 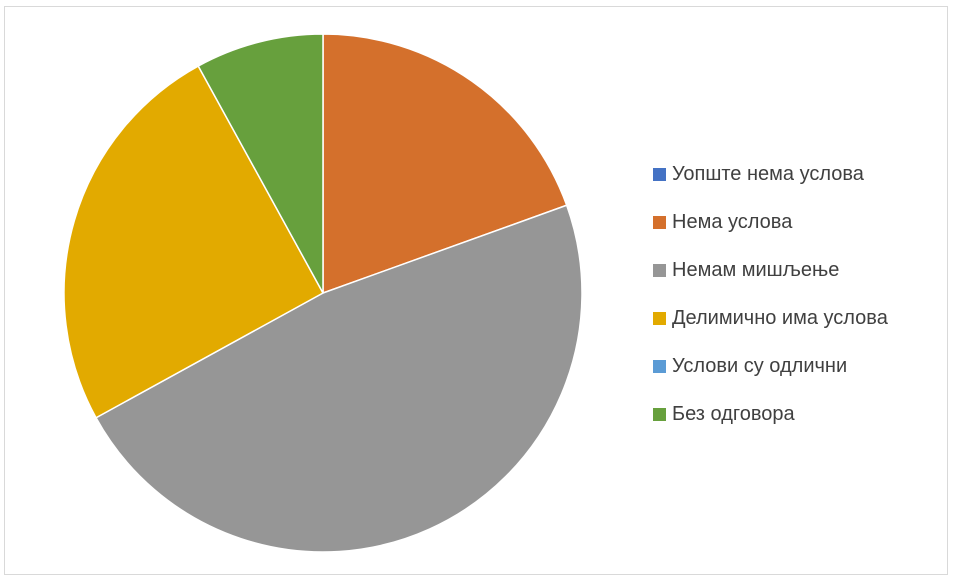 What do you see at coordinates (760, 365) in the screenshot?
I see `legend-label-4: Услови су одлични` at bounding box center [760, 365].